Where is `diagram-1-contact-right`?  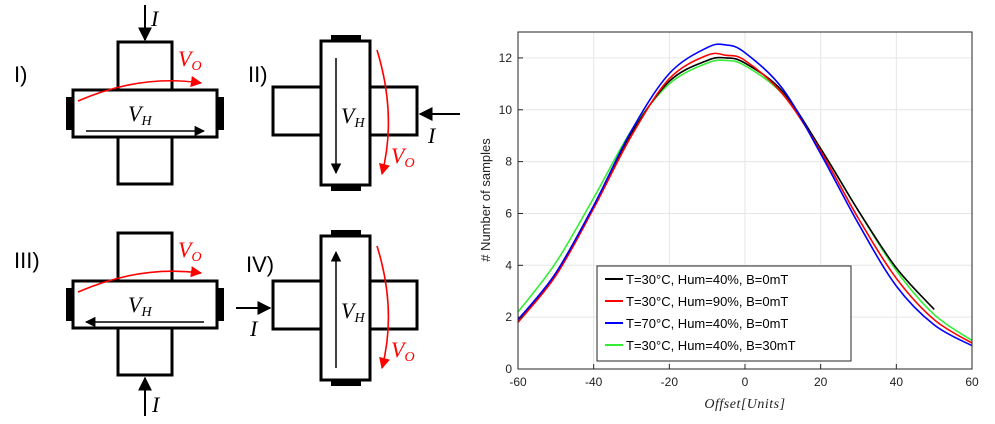 diagram-1-contact-right is located at coordinates (220, 113).